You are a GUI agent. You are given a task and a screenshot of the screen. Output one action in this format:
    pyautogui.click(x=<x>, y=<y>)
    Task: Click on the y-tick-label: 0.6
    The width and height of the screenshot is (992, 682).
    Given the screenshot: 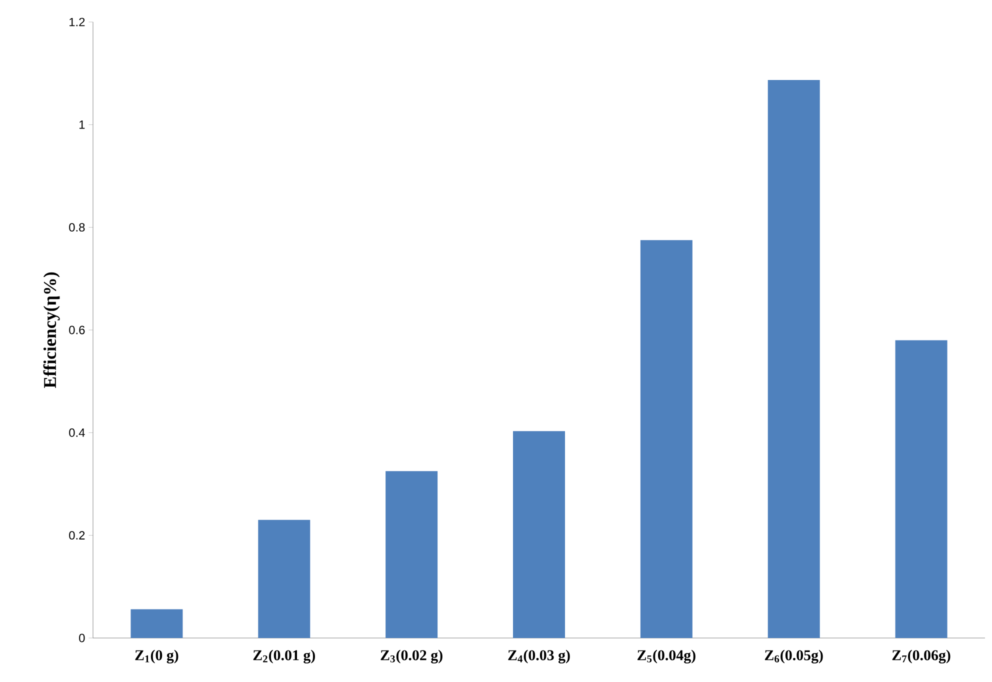 What is the action you would take?
    pyautogui.click(x=77, y=330)
    